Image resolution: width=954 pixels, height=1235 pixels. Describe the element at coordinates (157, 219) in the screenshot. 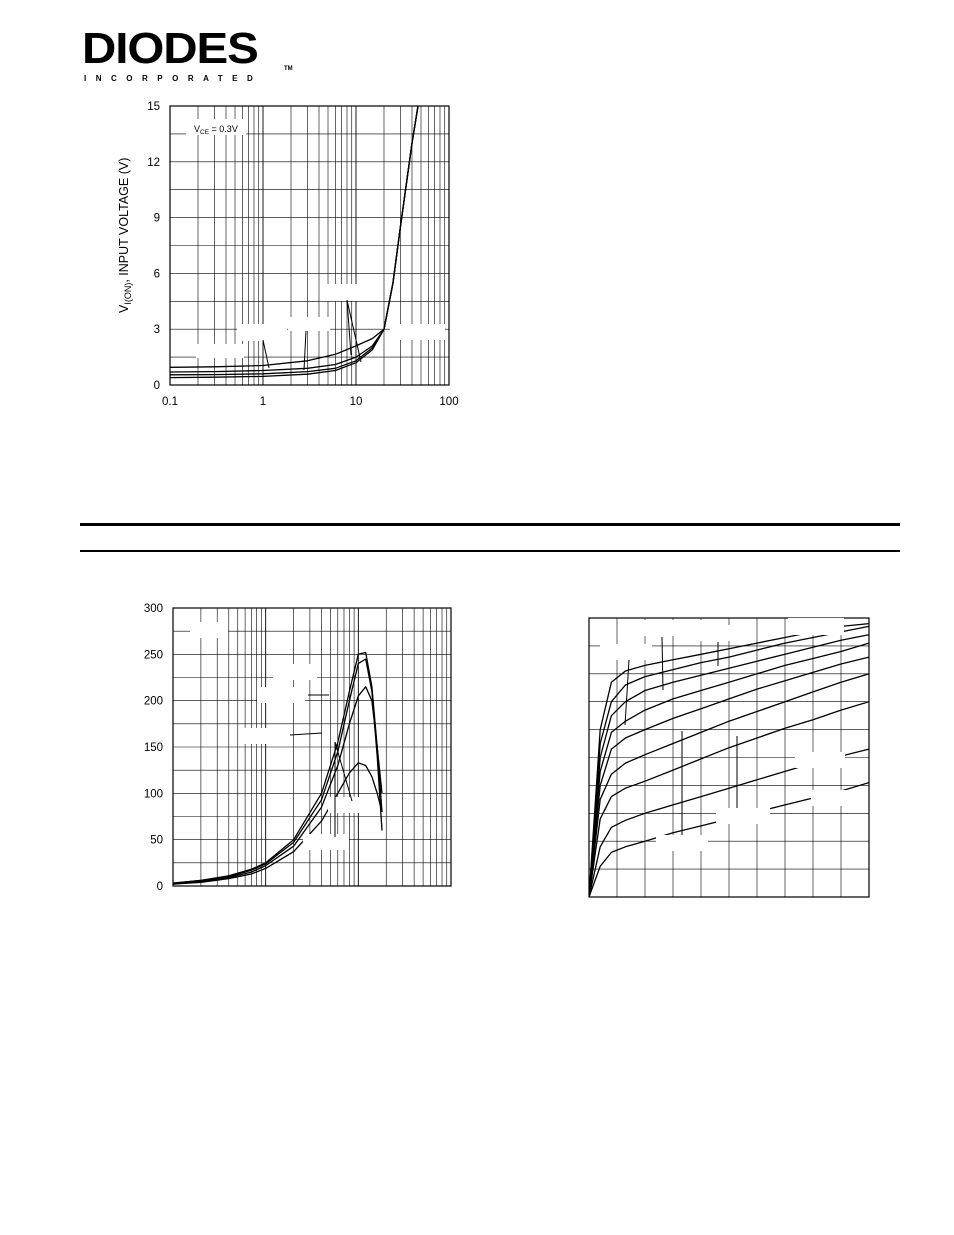

I see `y-tick-label: 9` at that location.